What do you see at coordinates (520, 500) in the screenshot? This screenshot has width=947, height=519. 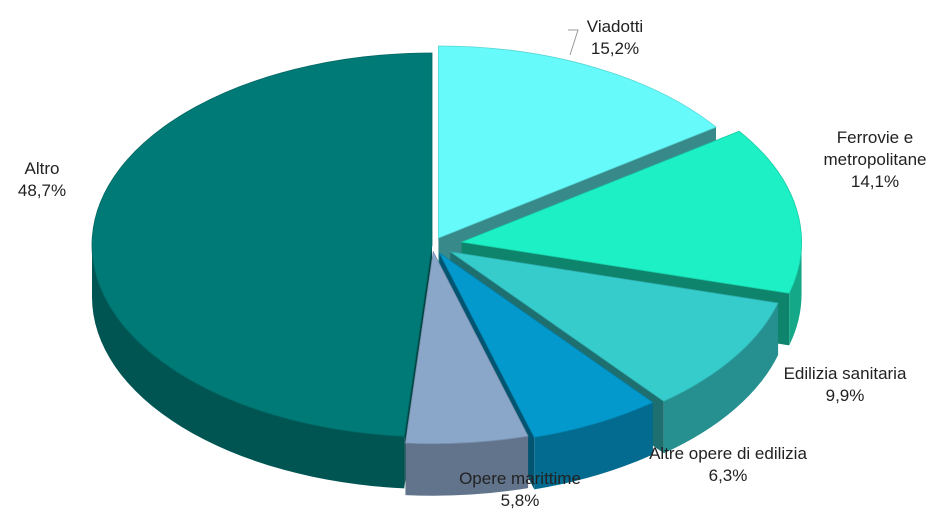 I see `label-value: 5,8%` at bounding box center [520, 500].